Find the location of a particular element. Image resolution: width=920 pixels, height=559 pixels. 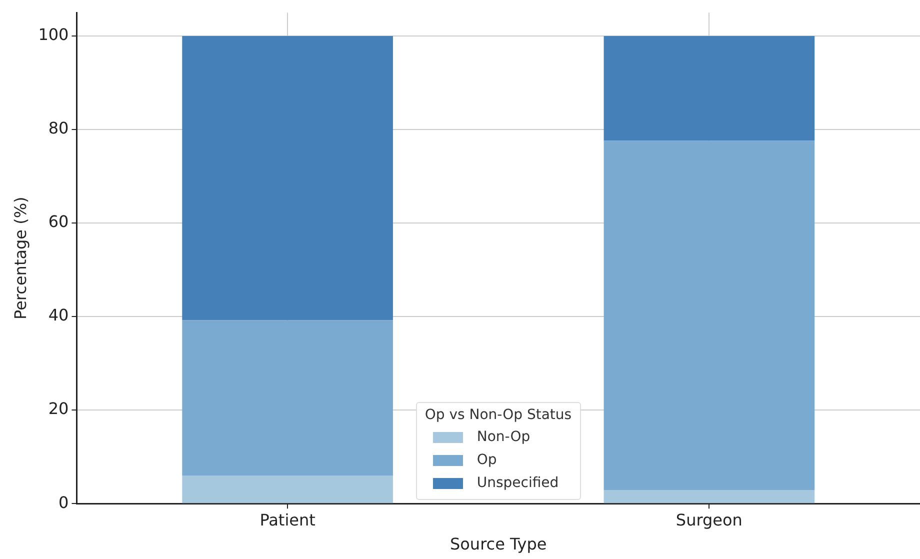

x-axis-title: Source Type is located at coordinates (498, 544).